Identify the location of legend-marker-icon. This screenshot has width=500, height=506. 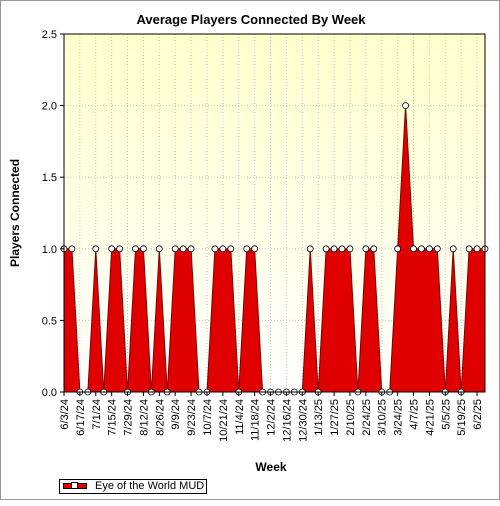
(74, 485).